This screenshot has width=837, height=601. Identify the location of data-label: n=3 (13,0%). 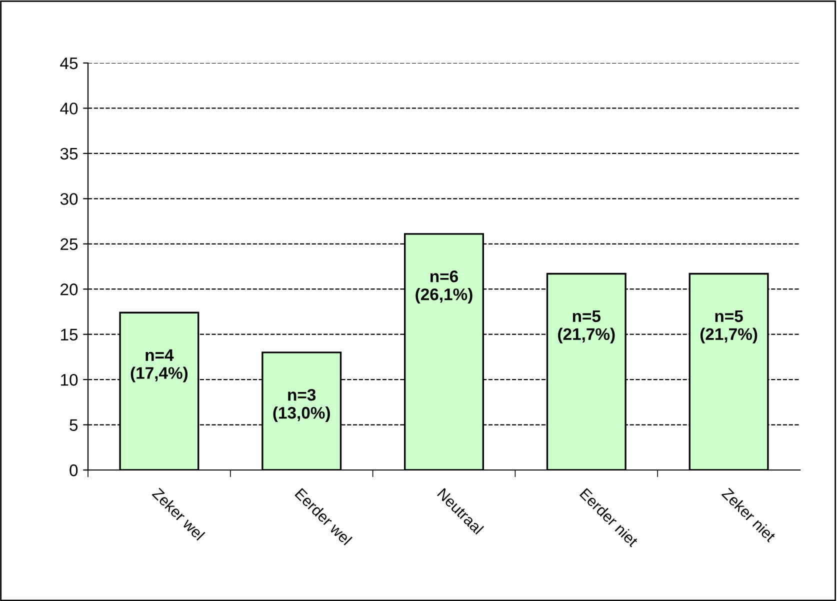
(301, 405).